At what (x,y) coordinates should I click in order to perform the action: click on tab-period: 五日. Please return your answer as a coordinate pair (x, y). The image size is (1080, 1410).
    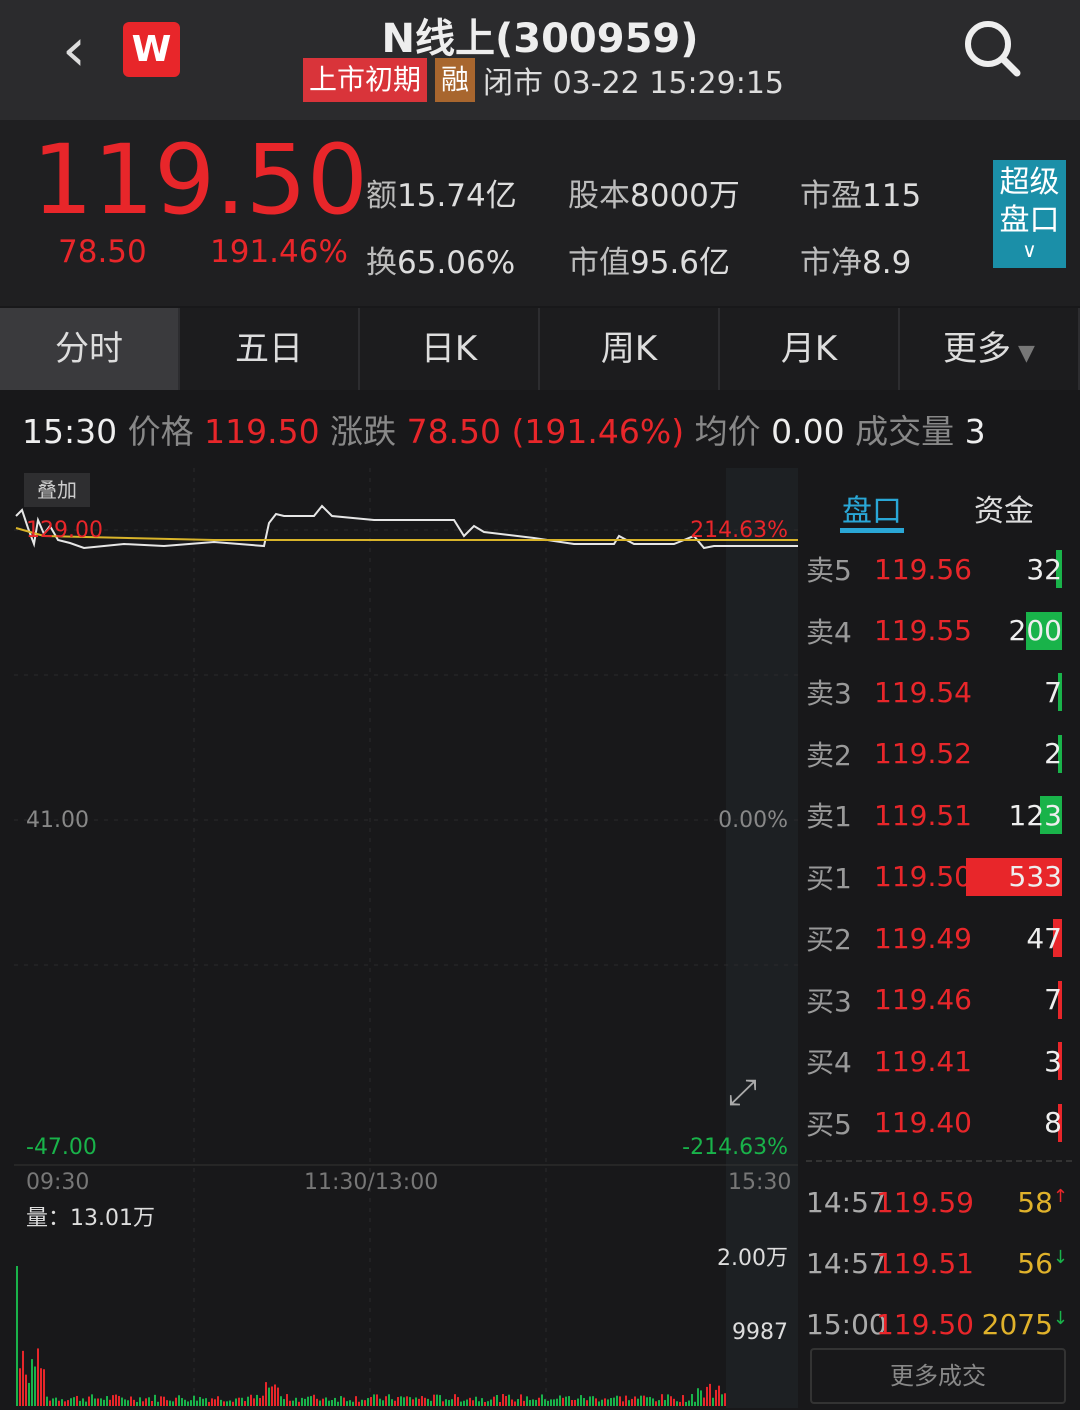
    Looking at the image, I should click on (270, 349).